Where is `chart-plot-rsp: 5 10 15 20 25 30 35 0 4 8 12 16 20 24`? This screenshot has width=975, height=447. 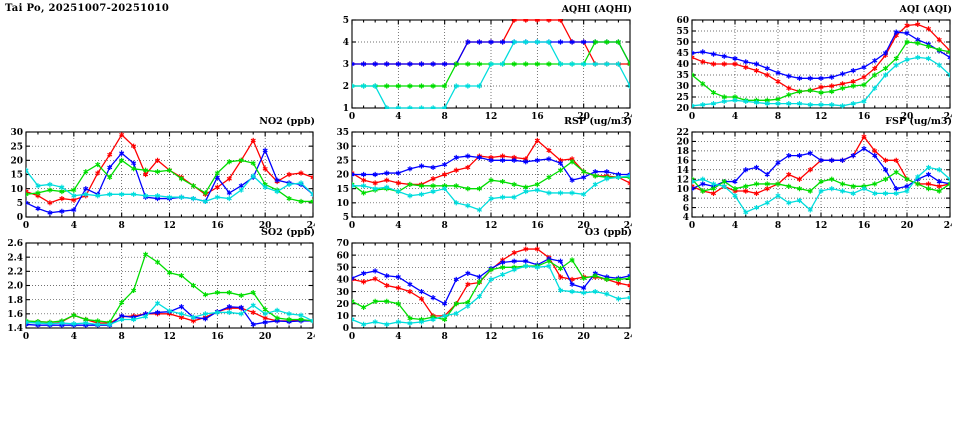
chart-plot-rsp: 5 10 15 20 25 30 35 0 4 8 12 16 20 24 is located at coordinates (484, 179).